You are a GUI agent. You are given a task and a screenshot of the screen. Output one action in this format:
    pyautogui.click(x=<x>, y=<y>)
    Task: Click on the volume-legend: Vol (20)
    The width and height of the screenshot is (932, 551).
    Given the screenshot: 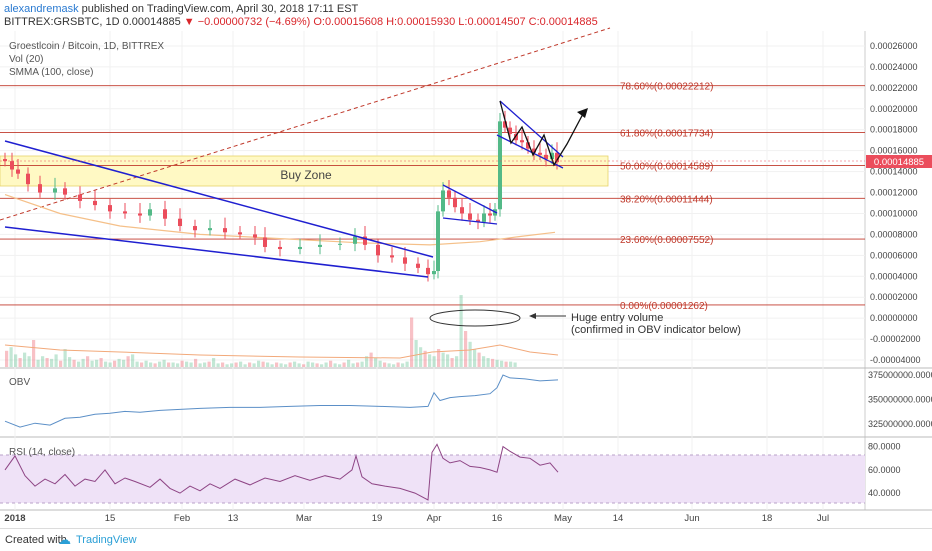 What is the action you would take?
    pyautogui.click(x=26, y=59)
    